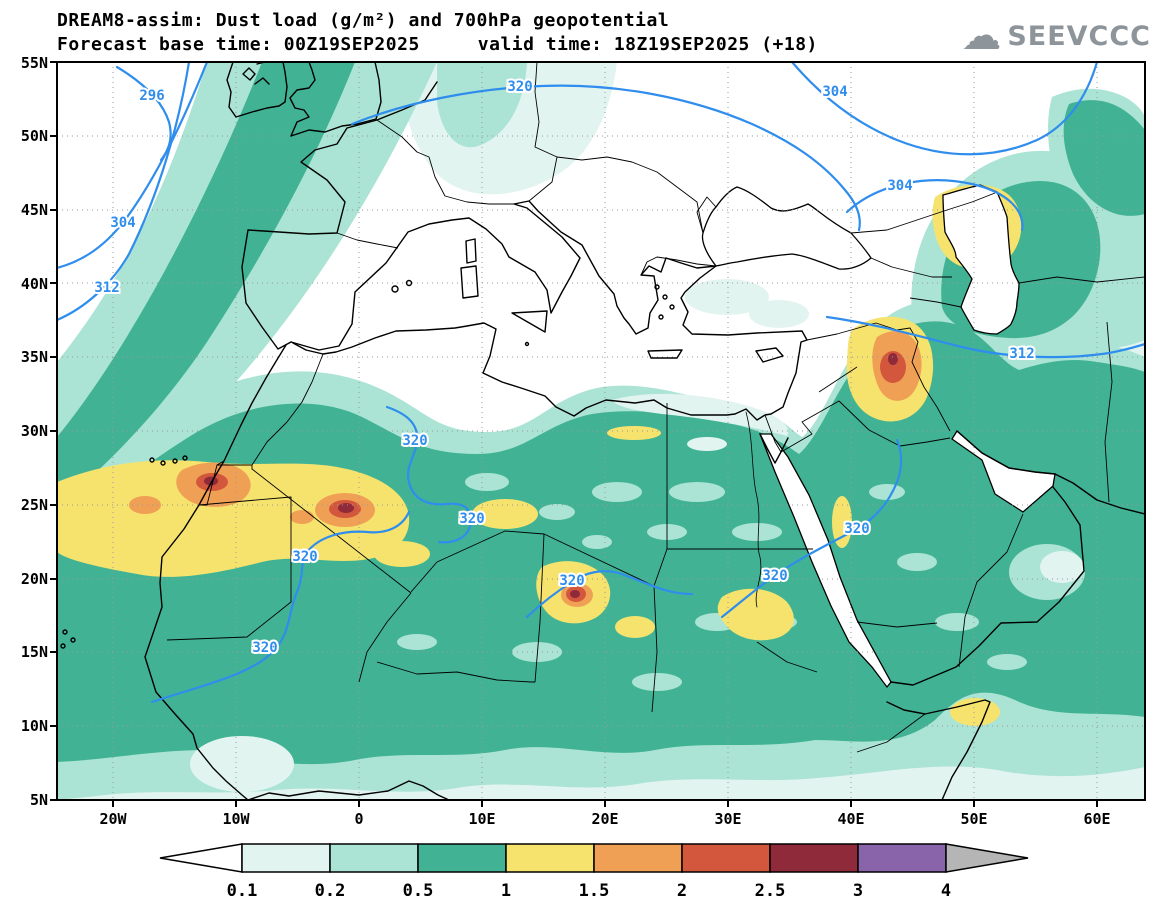  I want to click on colorbar-right-arrow, so click(987, 858).